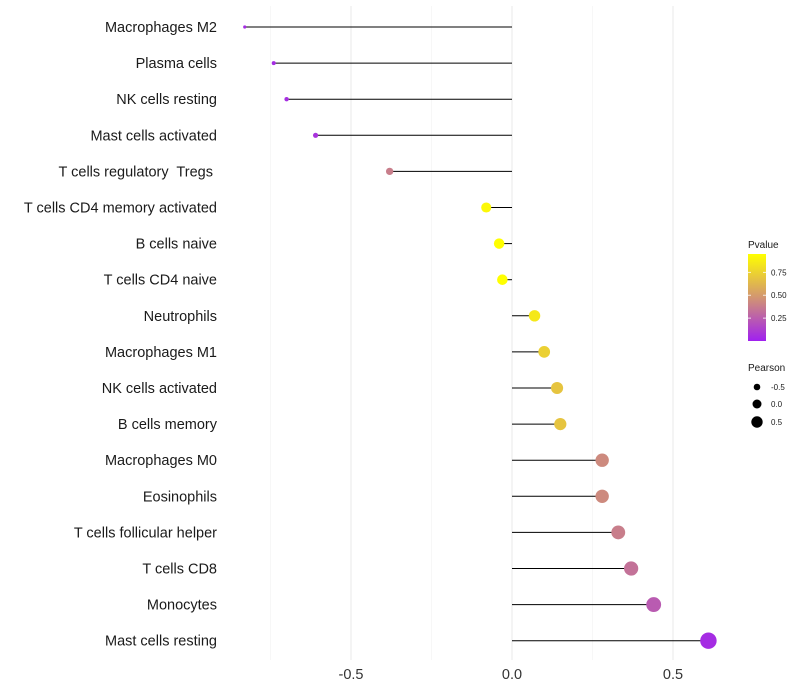 This screenshot has width=800, height=700. I want to click on size-legend-title: Pearson, so click(766, 368).